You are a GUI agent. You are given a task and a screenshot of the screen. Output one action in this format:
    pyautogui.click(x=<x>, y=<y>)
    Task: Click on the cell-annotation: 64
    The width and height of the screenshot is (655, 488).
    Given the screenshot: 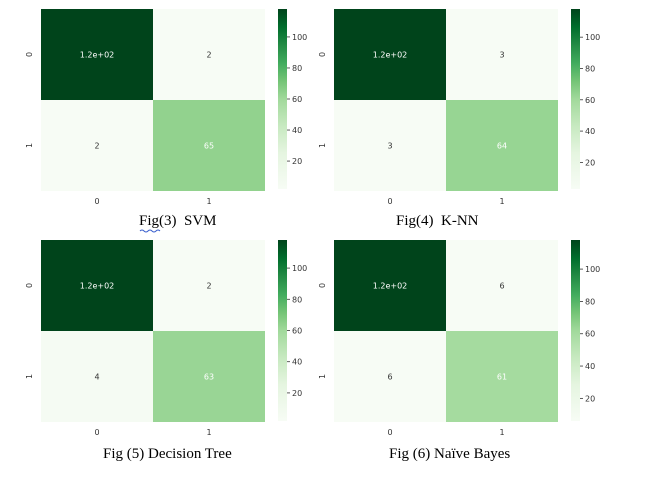 What is the action you would take?
    pyautogui.click(x=502, y=146)
    